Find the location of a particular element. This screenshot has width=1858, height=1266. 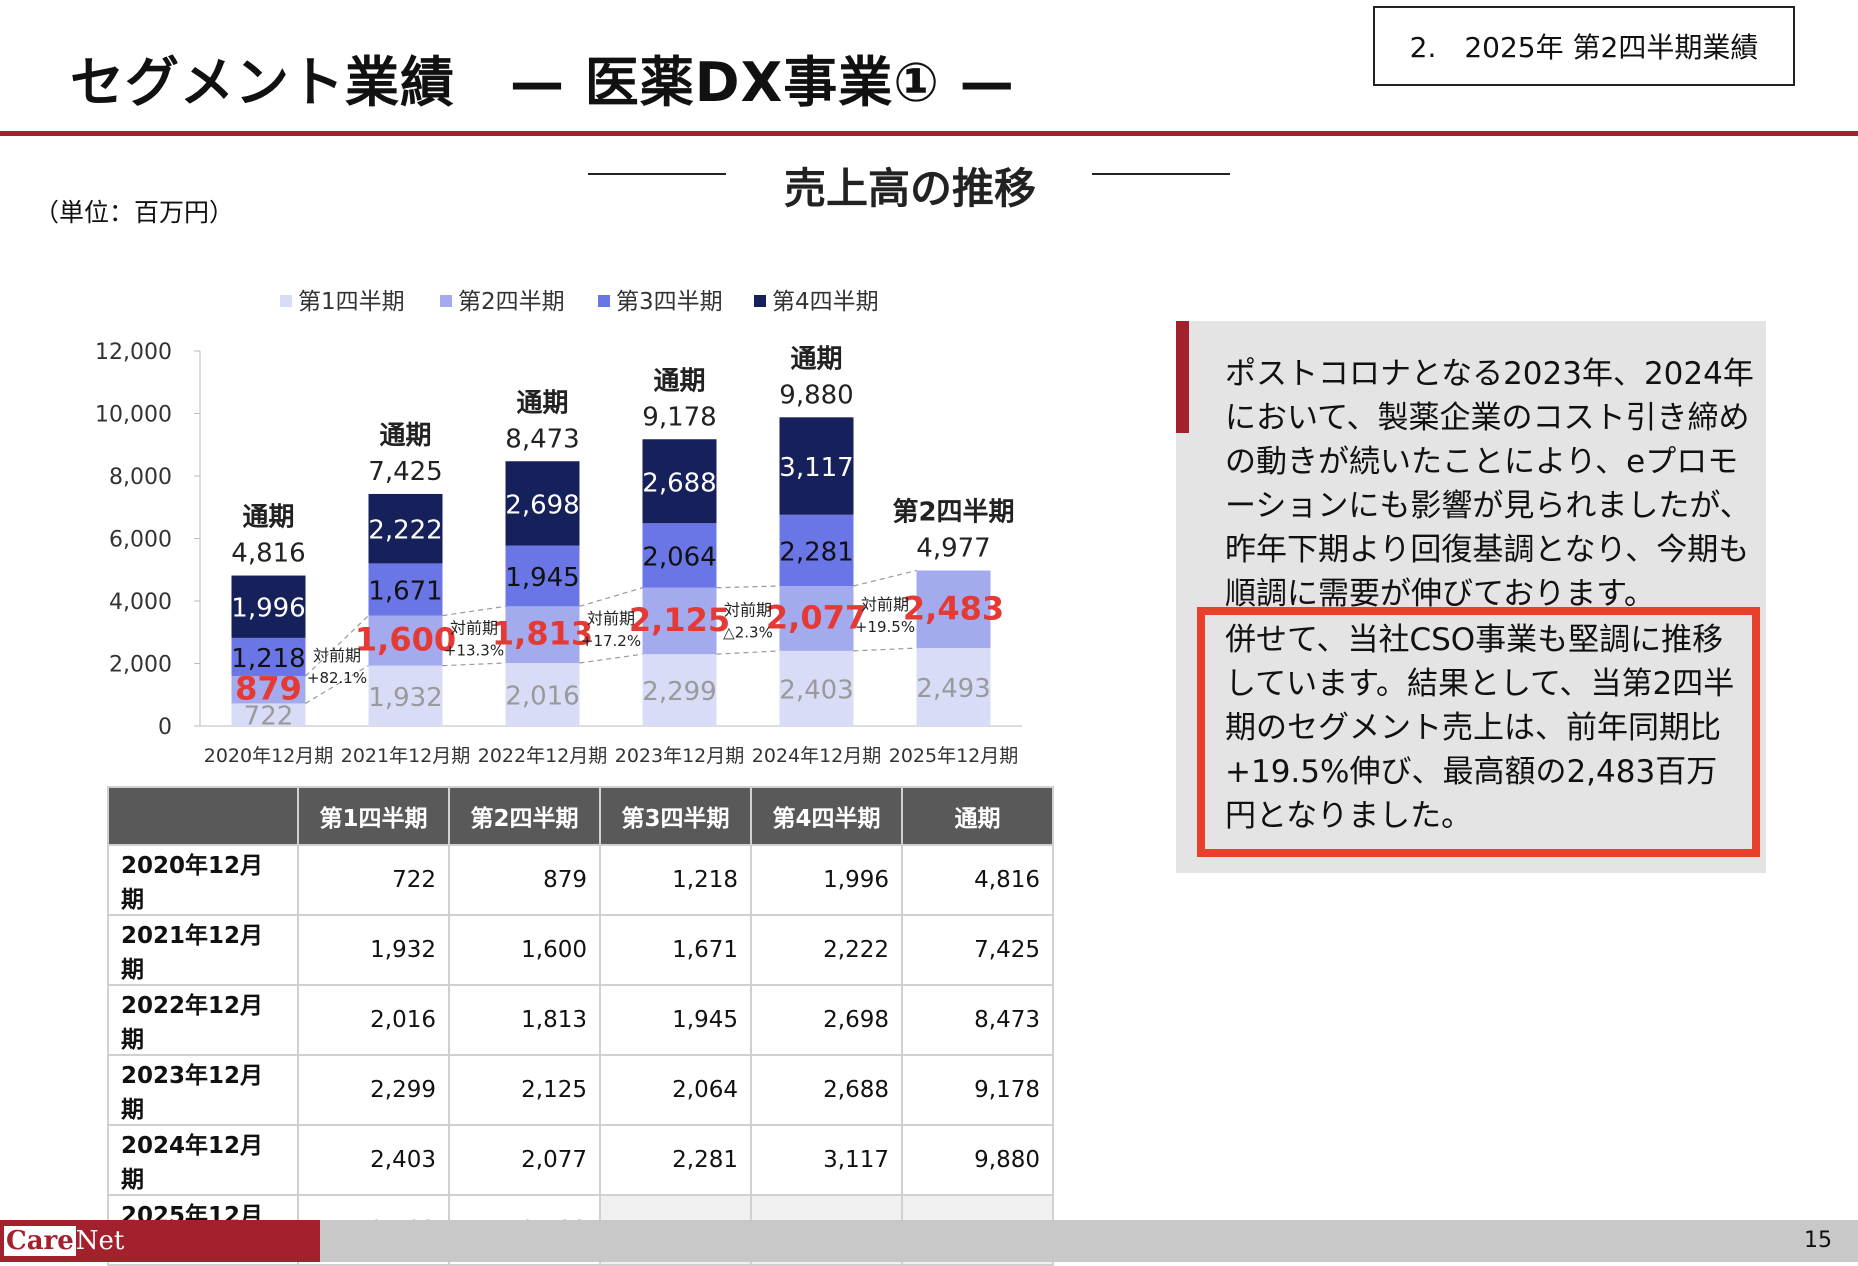

y-tick-label: 2,000 is located at coordinates (140, 665).